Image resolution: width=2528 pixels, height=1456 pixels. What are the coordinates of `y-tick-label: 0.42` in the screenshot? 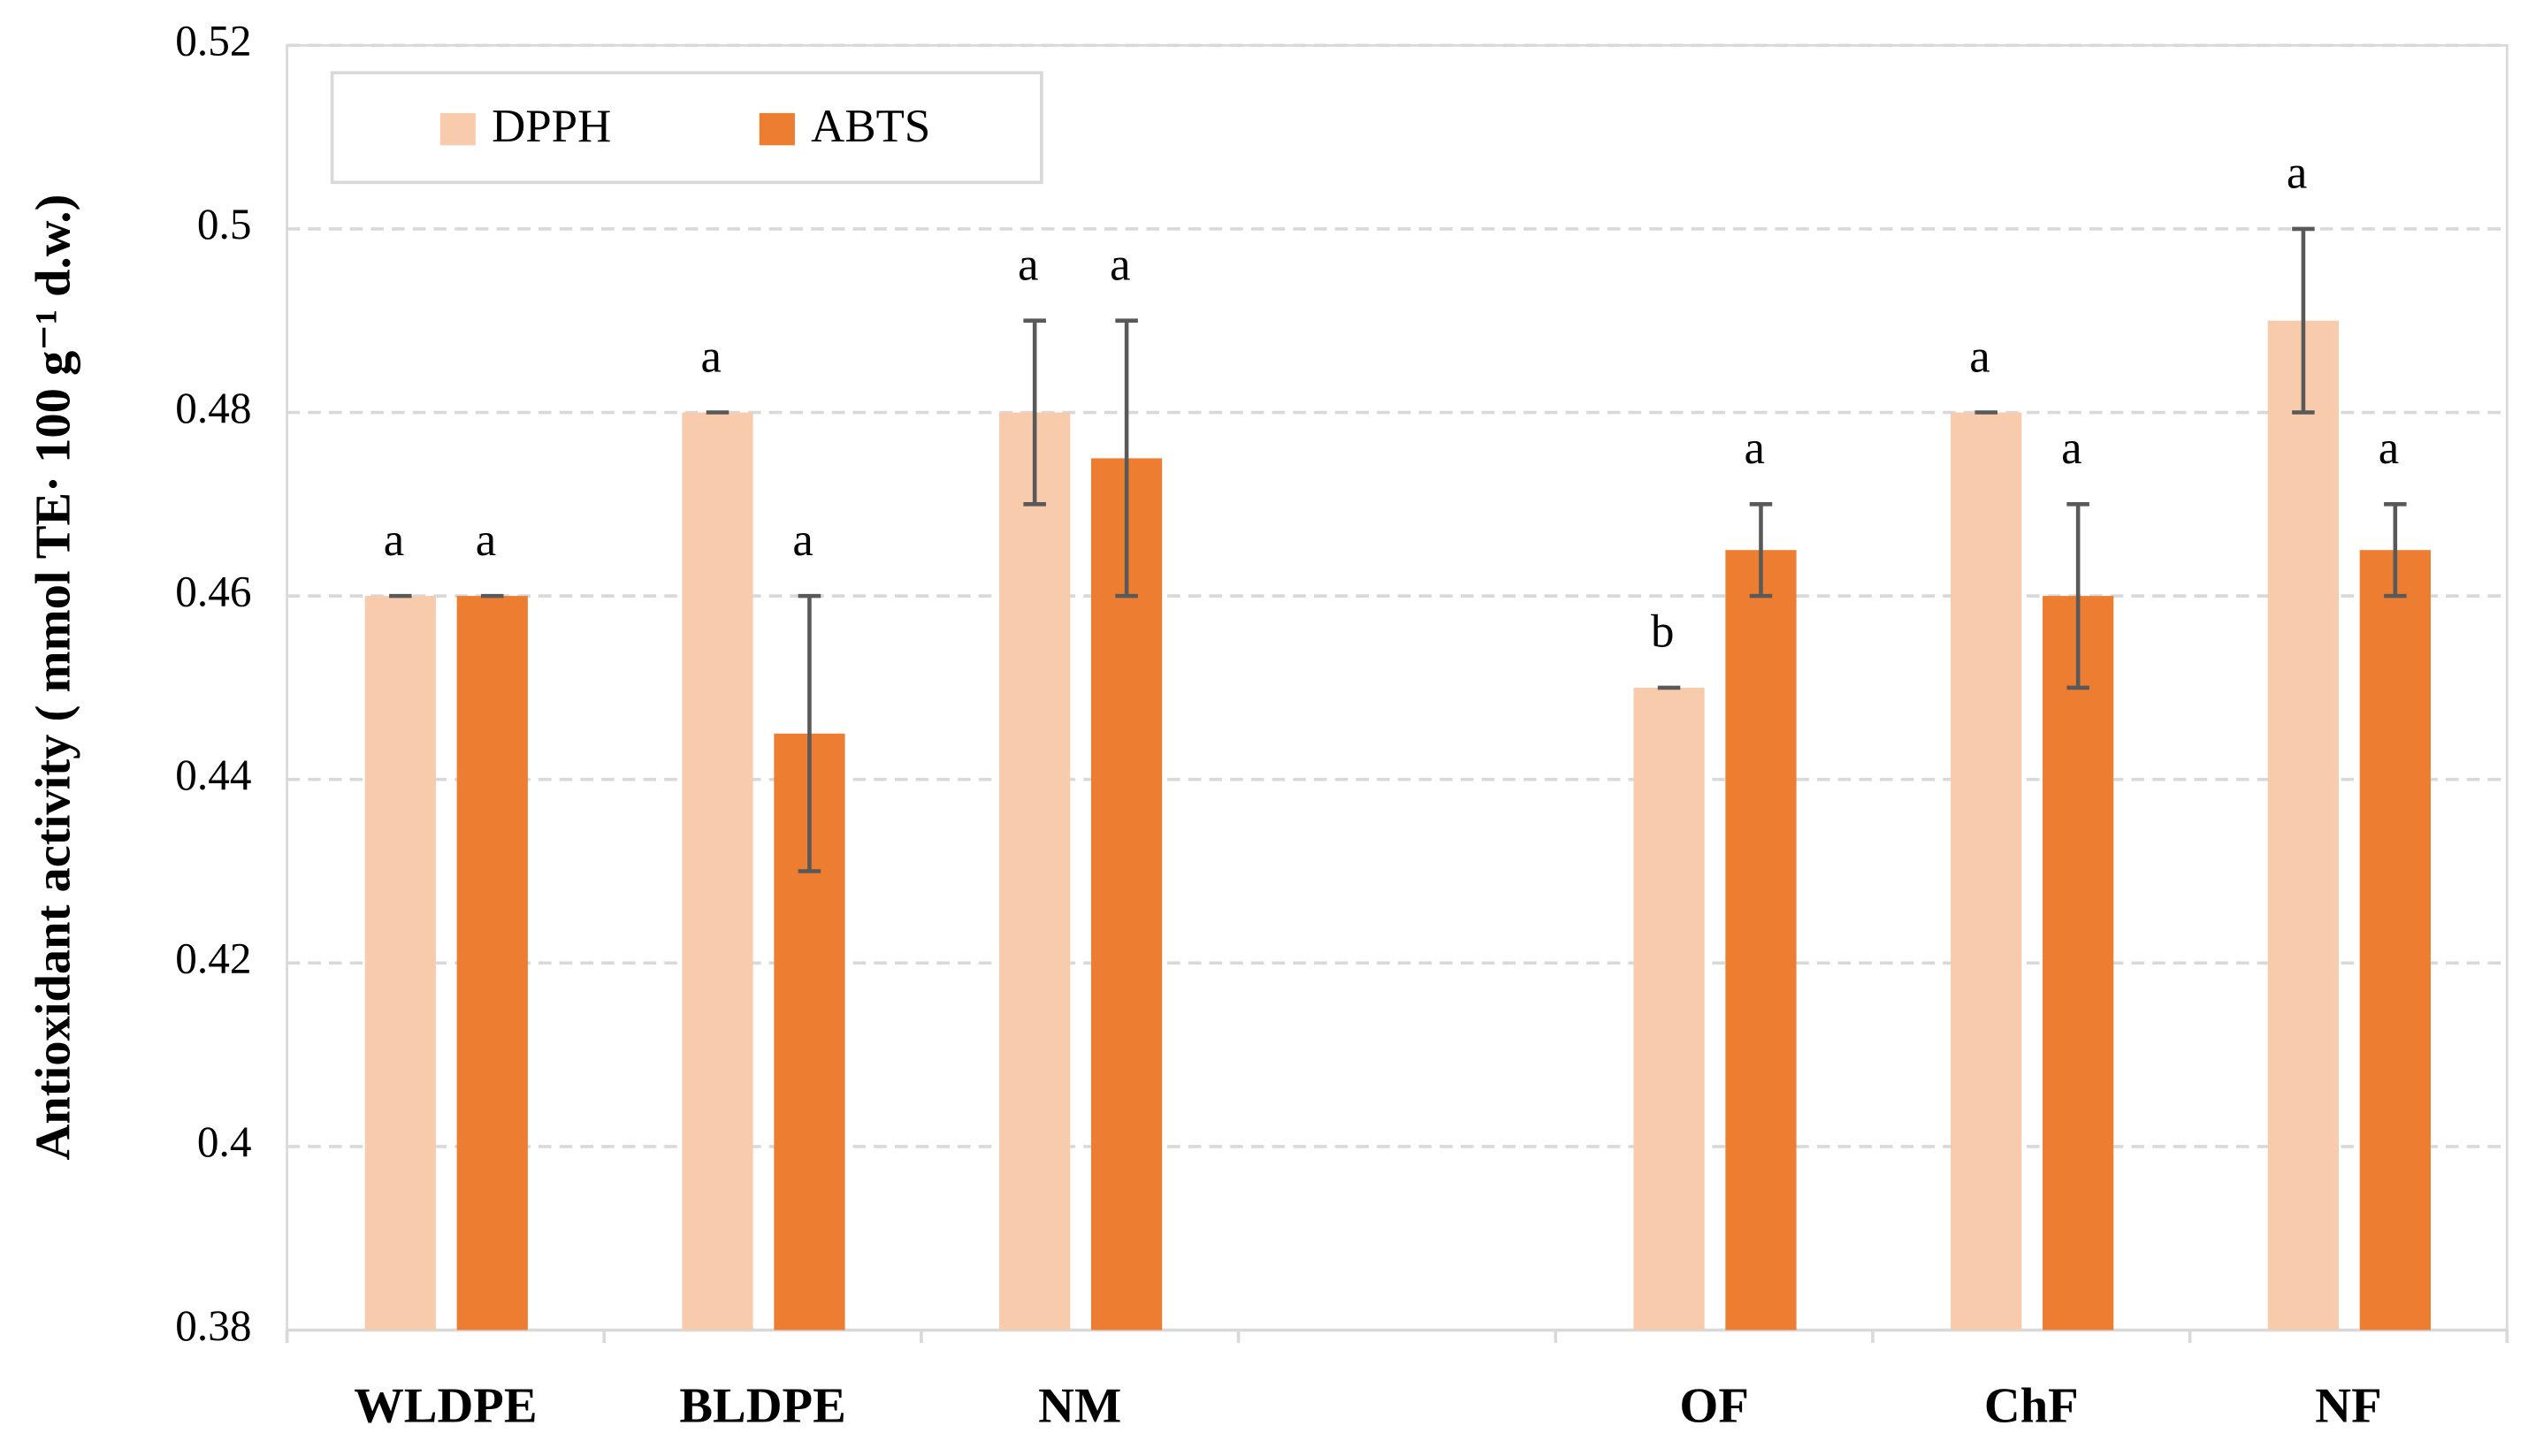 It's located at (213, 958).